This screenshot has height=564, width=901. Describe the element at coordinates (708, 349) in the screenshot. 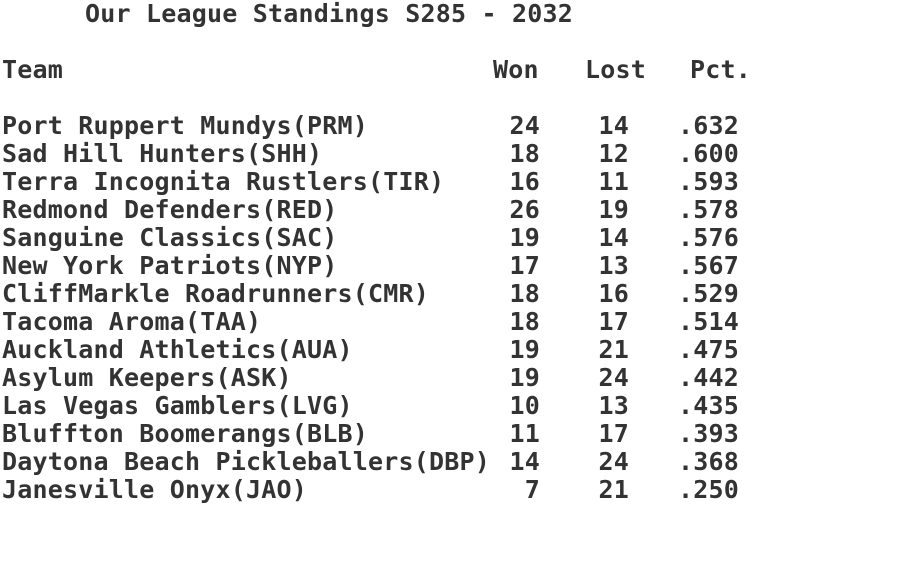

I see `pct-value: .475` at that location.